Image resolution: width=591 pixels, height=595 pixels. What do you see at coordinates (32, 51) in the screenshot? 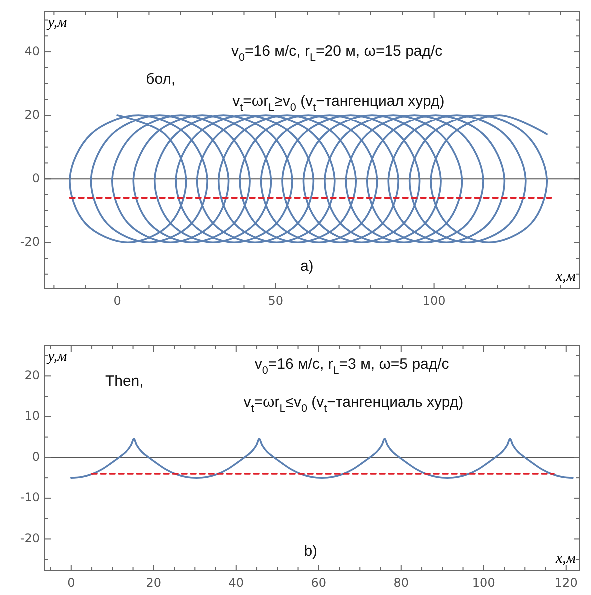
I see `y-tick-label: 40` at bounding box center [32, 51].